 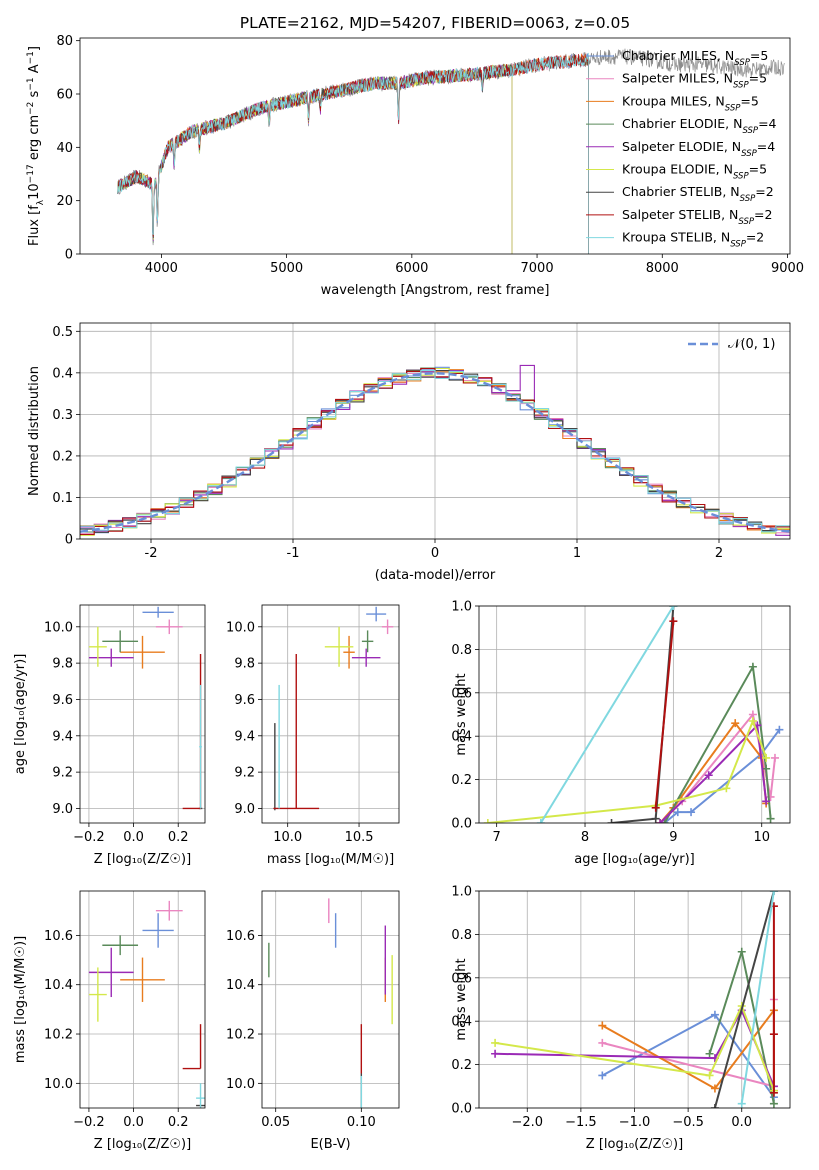 I want to click on x-tick-label: 5000, so click(x=286, y=268).